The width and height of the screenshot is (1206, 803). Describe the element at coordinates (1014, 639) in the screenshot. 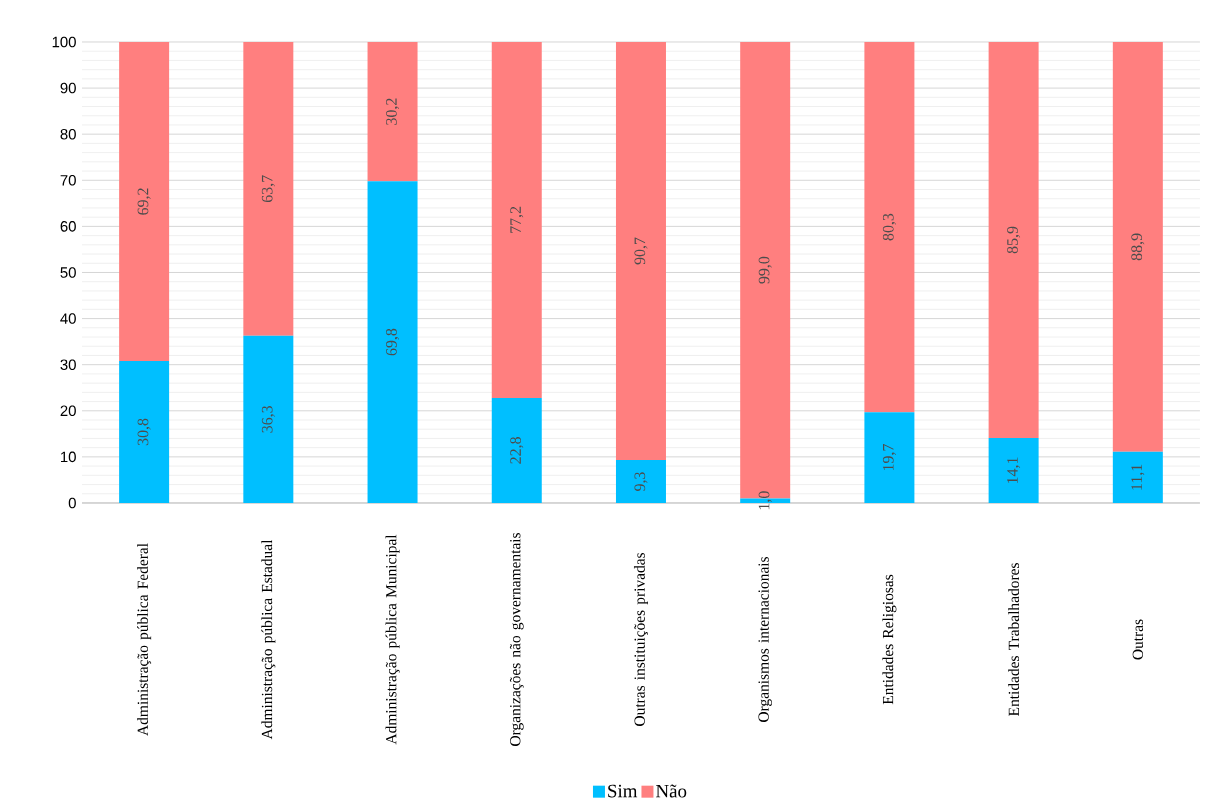

I see `x-tick-label: Entidades Trabalhadores` at that location.